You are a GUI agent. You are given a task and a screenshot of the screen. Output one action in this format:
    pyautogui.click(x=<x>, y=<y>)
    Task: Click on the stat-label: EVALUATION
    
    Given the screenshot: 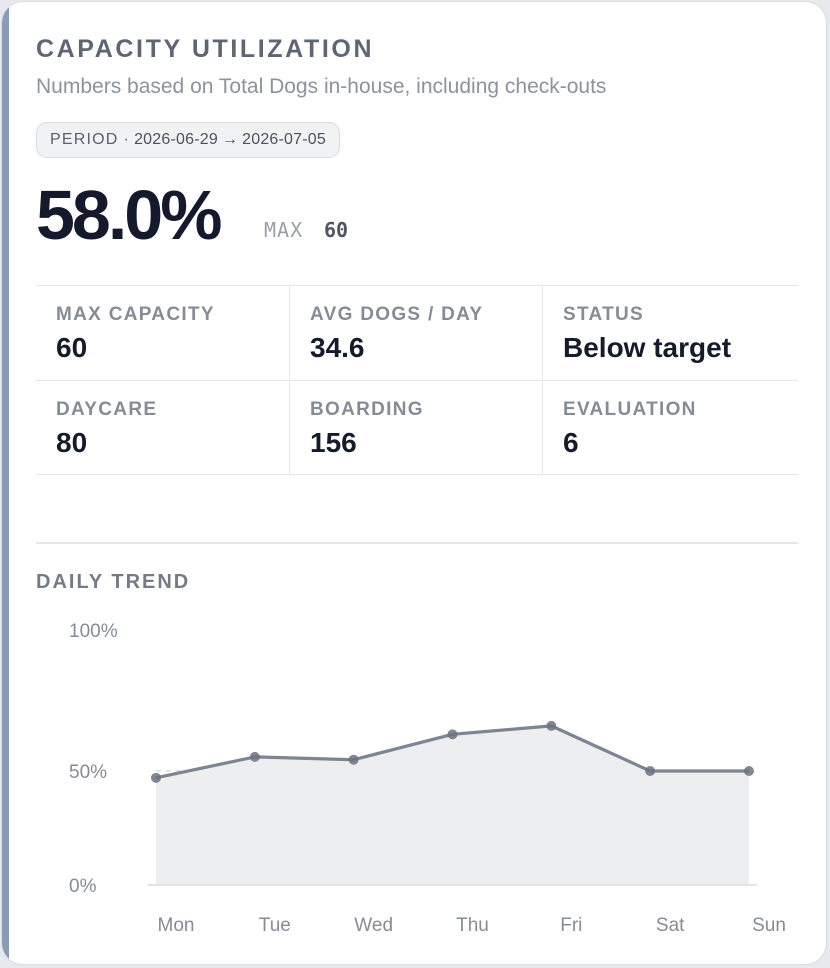 What is the action you would take?
    pyautogui.click(x=630, y=409)
    